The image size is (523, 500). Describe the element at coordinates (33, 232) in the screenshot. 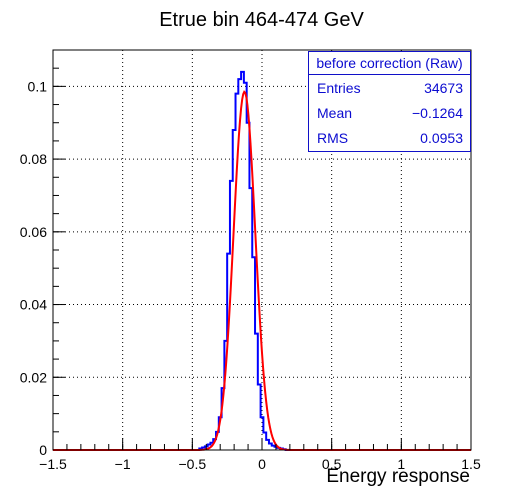

I see `y-tick-label: 0.06` at that location.